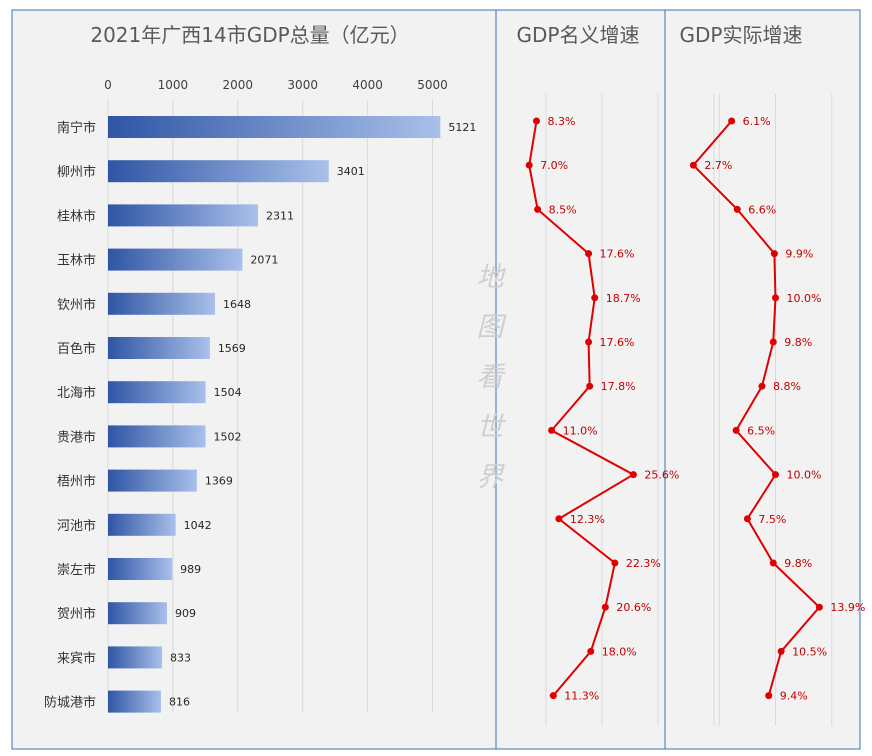 The image size is (872, 756). I want to click on growth-value-label: 11.3%, so click(581, 696).